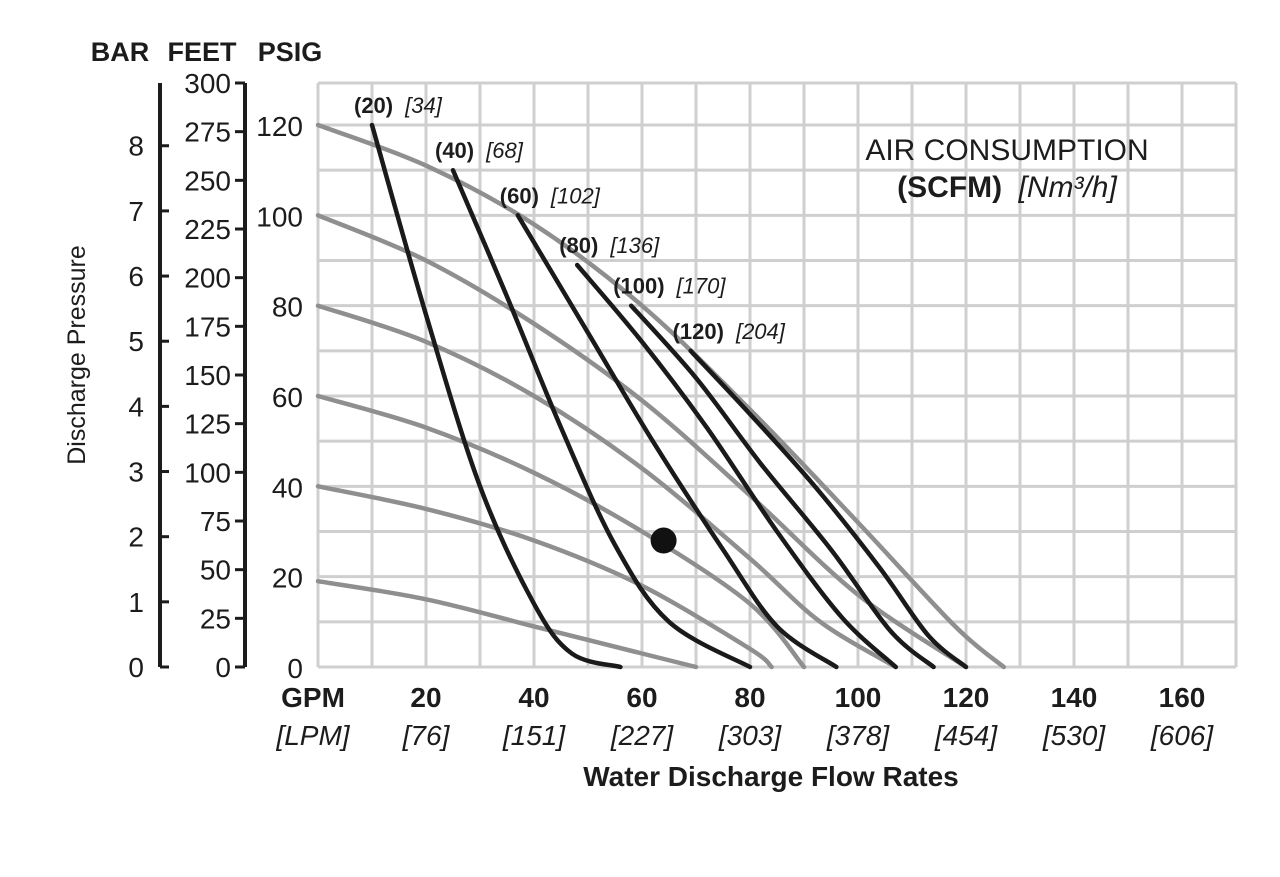 This screenshot has height=877, width=1280. I want to click on bar-tick-label: 8, so click(136, 146).